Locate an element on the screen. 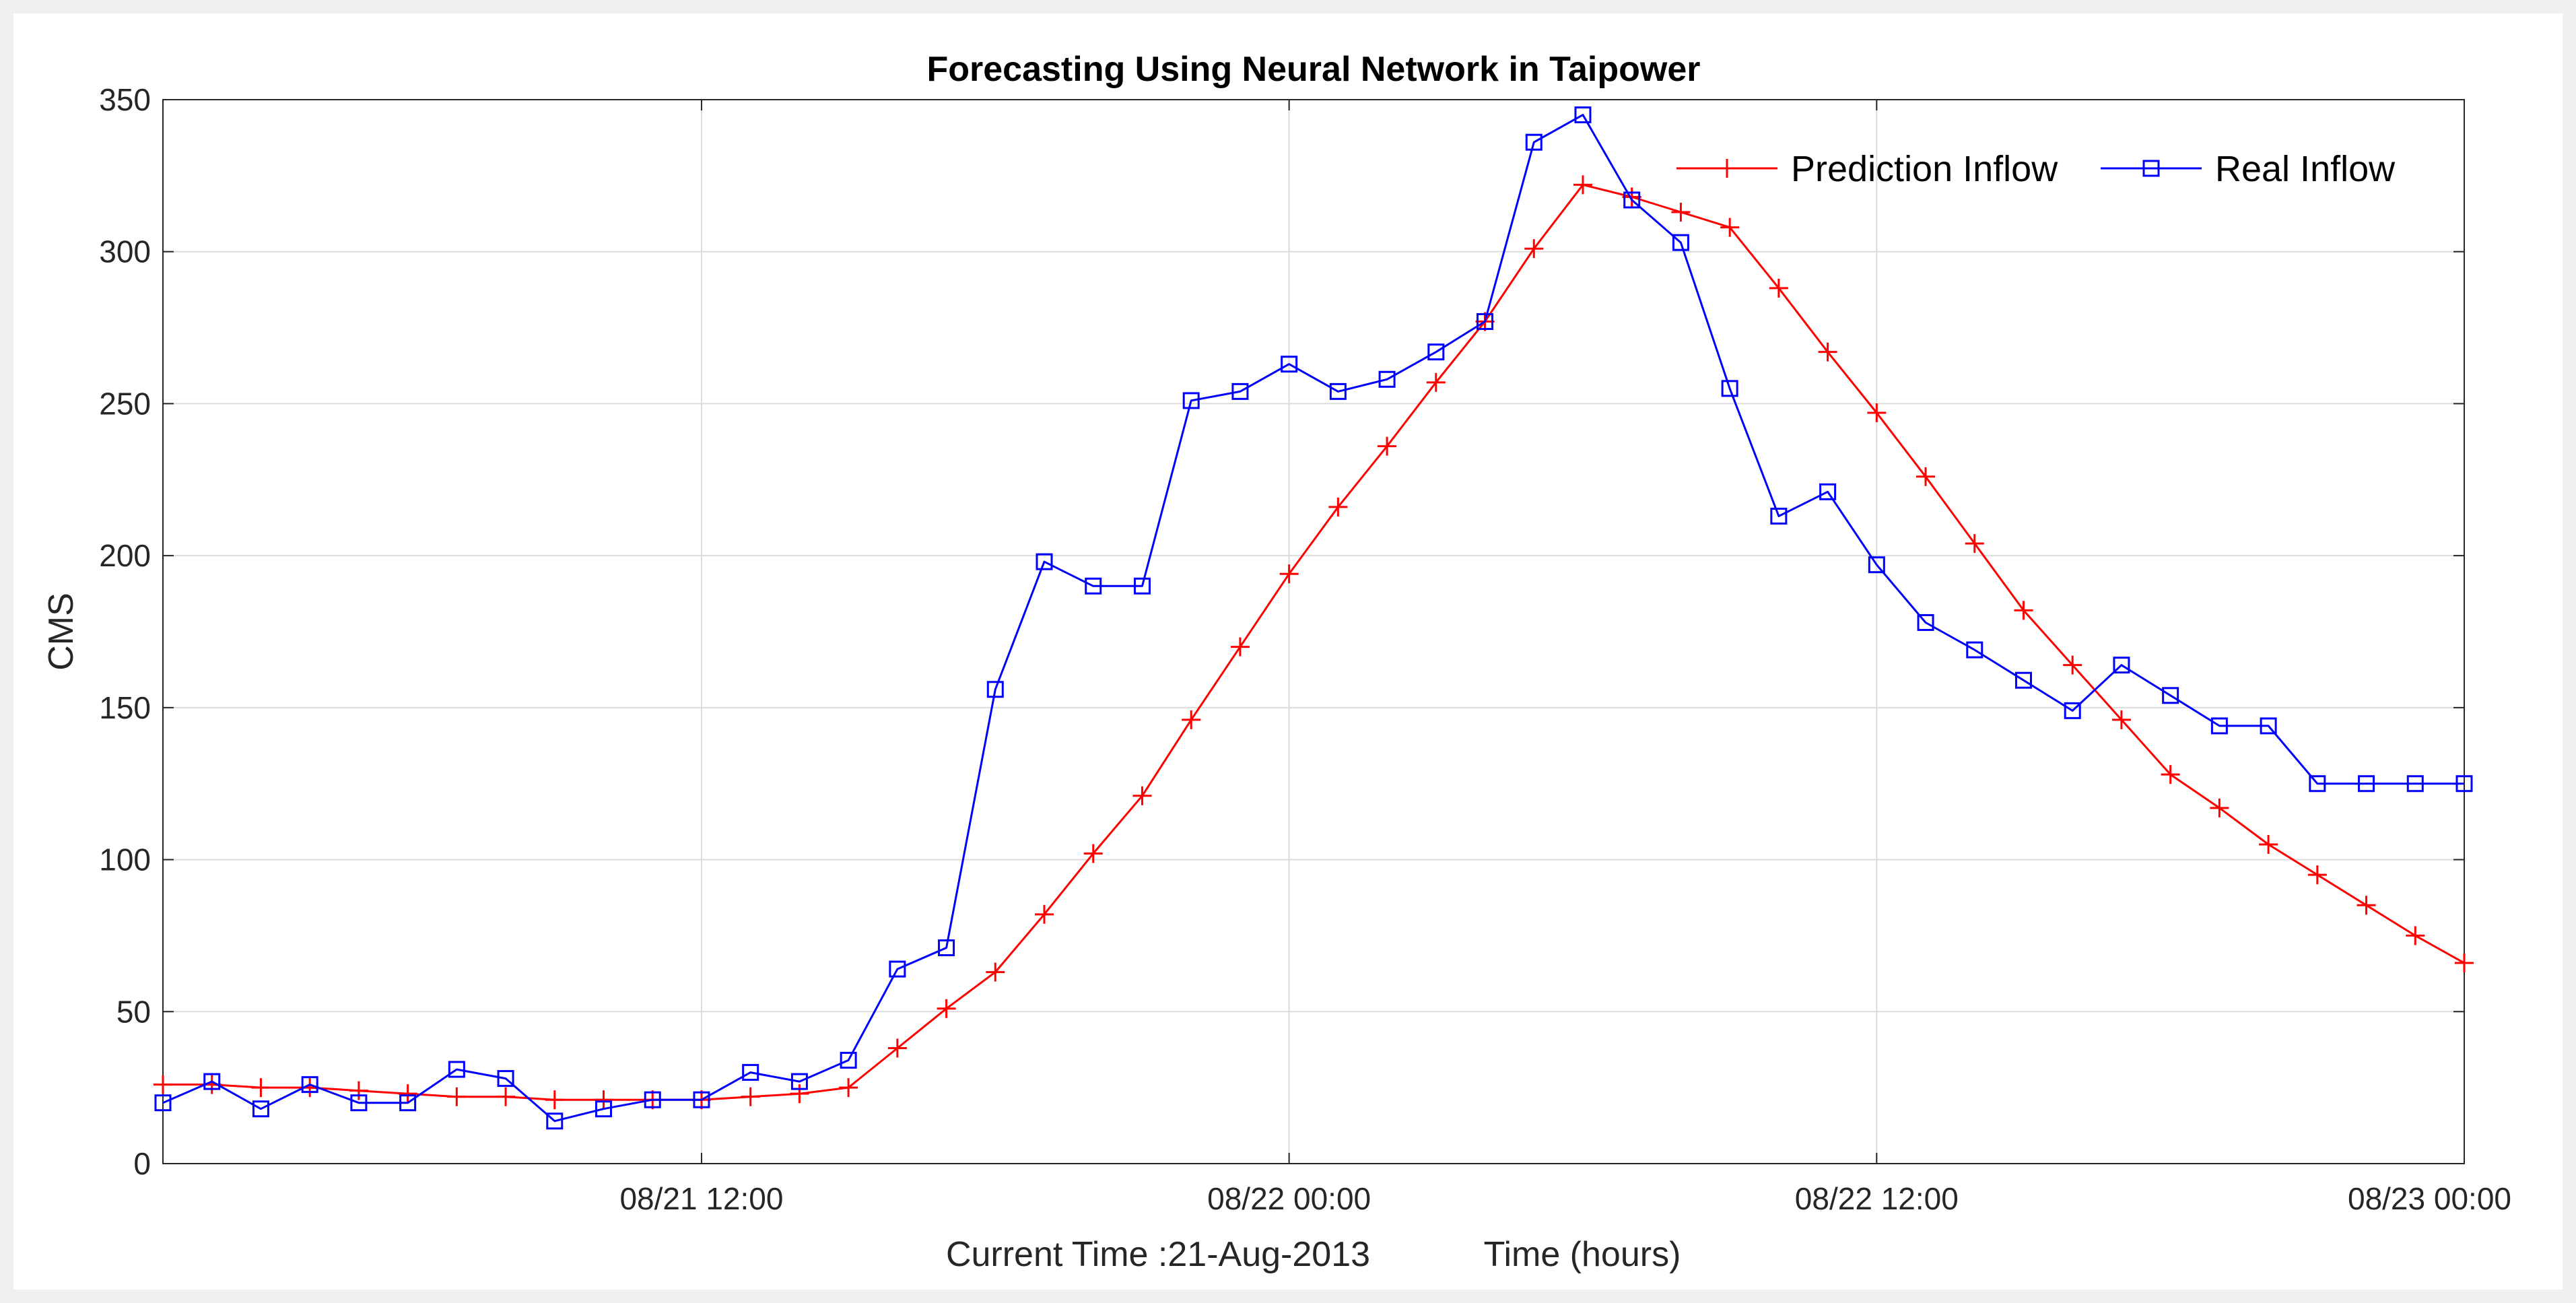  x-axis-label: Time (hours) is located at coordinates (1582, 1254).